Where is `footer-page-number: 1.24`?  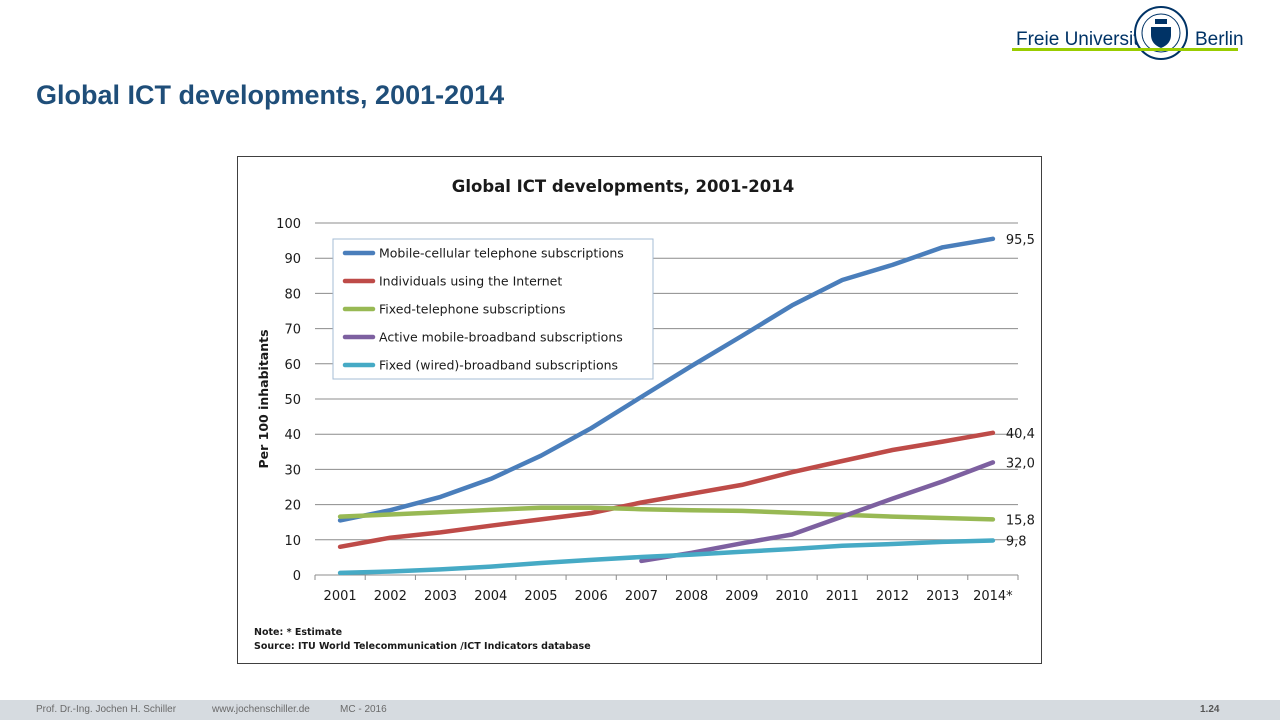 footer-page-number: 1.24 is located at coordinates (1210, 709).